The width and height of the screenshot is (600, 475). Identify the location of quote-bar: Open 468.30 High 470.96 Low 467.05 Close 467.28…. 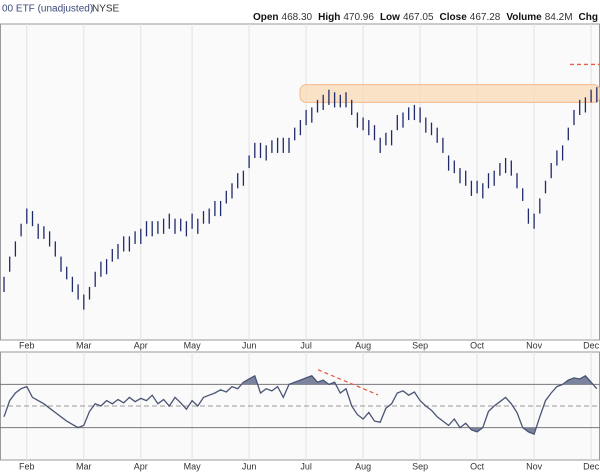
(425, 17).